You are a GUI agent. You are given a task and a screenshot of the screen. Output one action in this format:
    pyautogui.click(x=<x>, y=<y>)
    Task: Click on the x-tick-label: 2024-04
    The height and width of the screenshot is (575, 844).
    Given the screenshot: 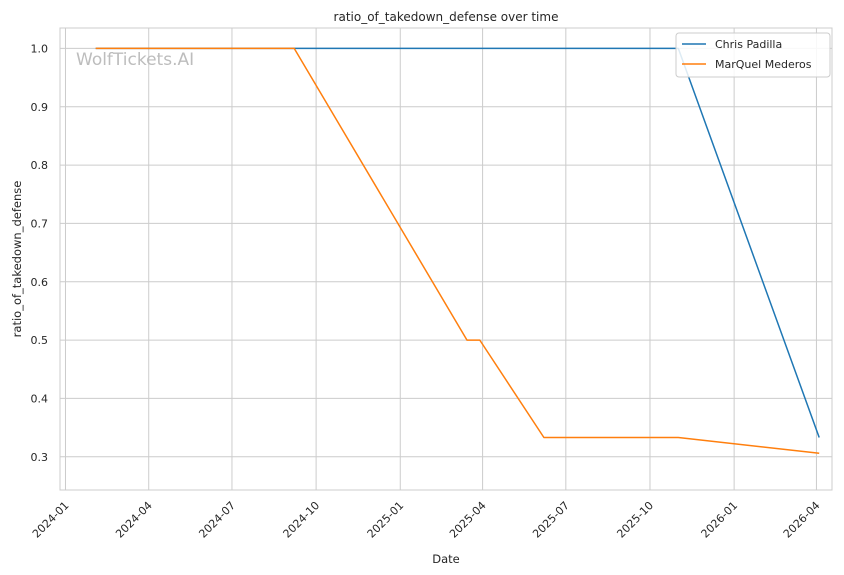 What is the action you would take?
    pyautogui.click(x=134, y=520)
    